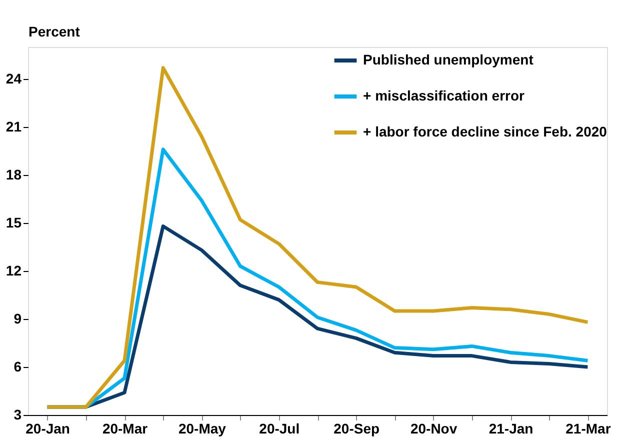 The width and height of the screenshot is (624, 441). Describe the element at coordinates (357, 428) in the screenshot. I see `x-tick-label: 20-Sep` at that location.